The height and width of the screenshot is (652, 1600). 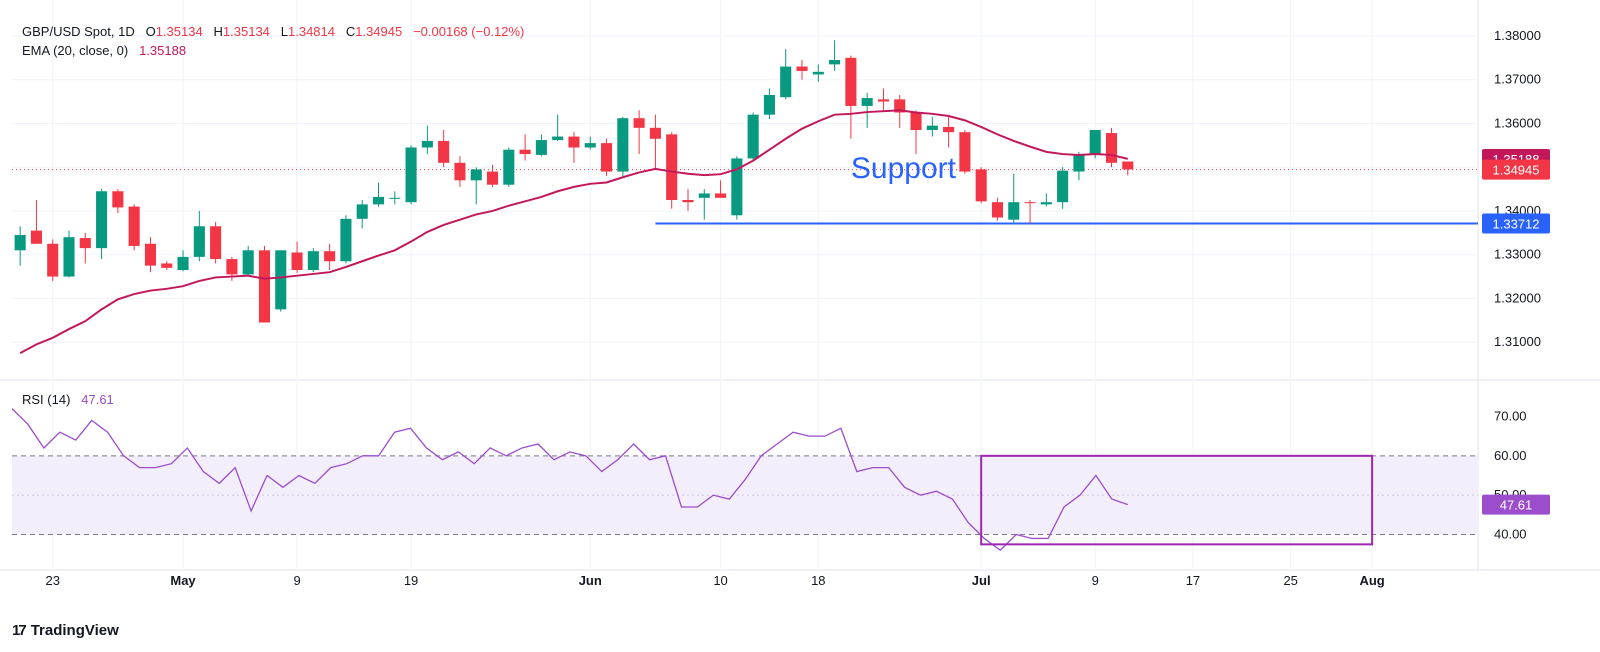 What do you see at coordinates (720, 580) in the screenshot?
I see `time-tick-label: 10` at bounding box center [720, 580].